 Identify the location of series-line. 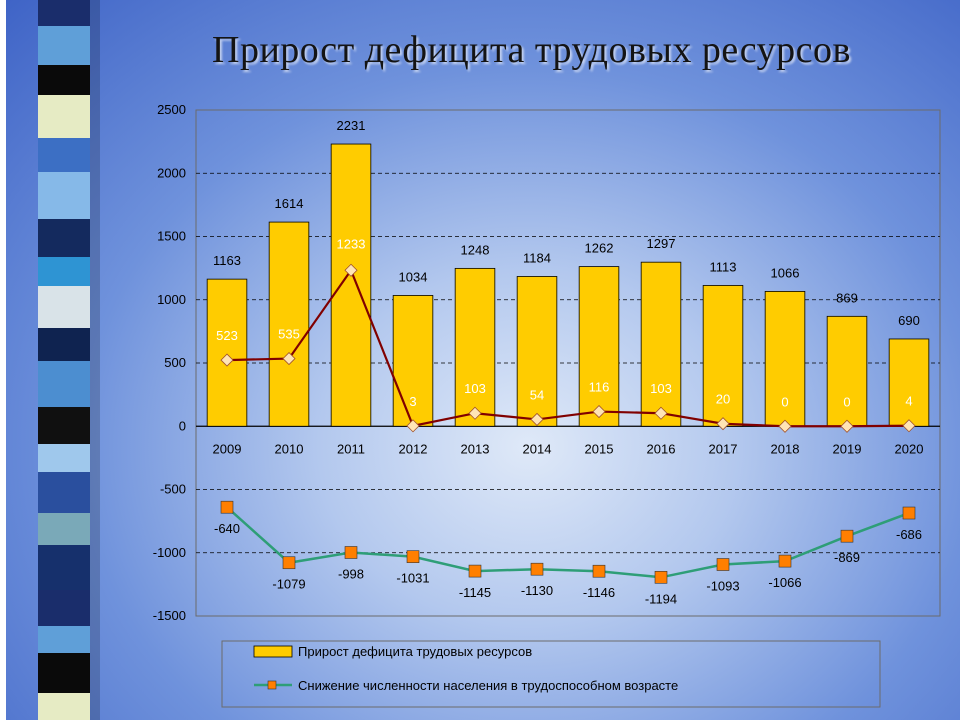
(568, 542).